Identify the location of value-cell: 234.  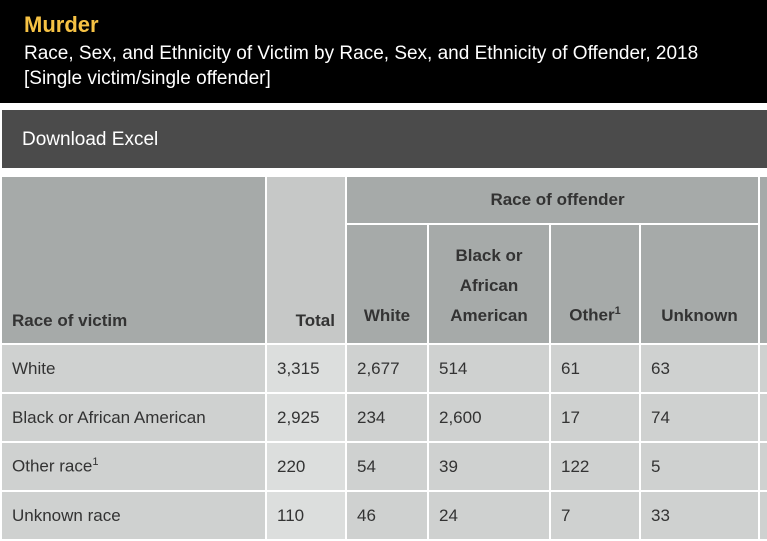
(387, 417).